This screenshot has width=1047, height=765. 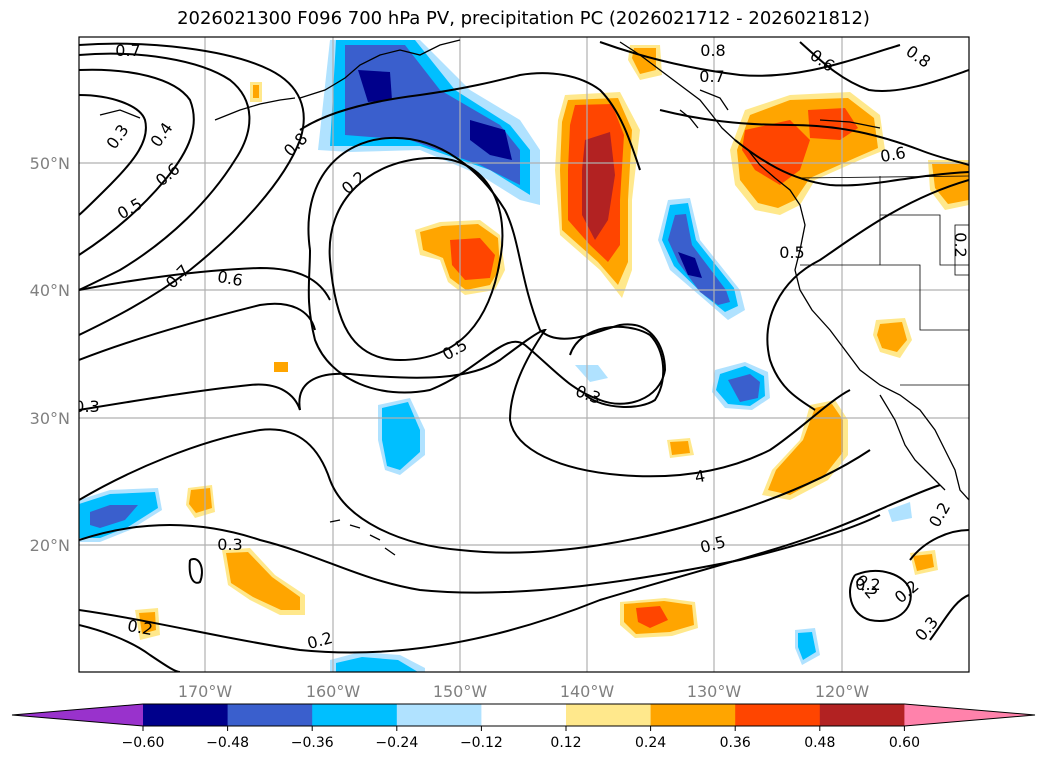 I want to click on colorbar-tick-label: −0.48, so click(x=227, y=743).